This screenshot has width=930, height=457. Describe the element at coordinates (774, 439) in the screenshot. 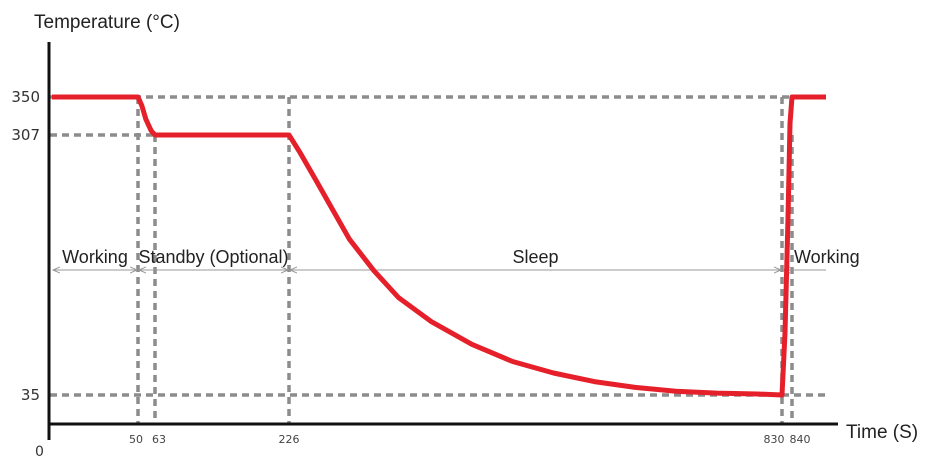

I see `x-tick-label: 830` at that location.